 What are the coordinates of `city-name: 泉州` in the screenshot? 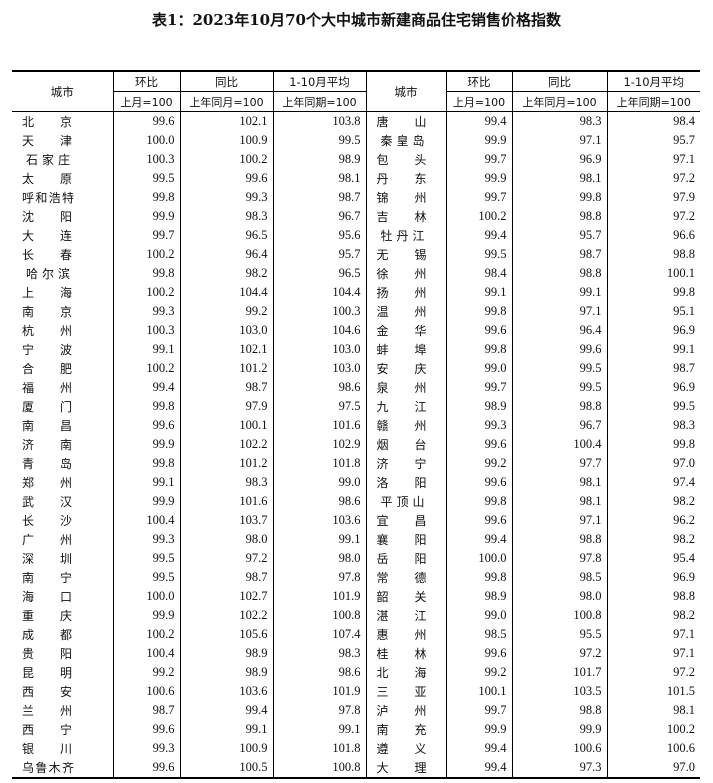 It's located at (401, 388).